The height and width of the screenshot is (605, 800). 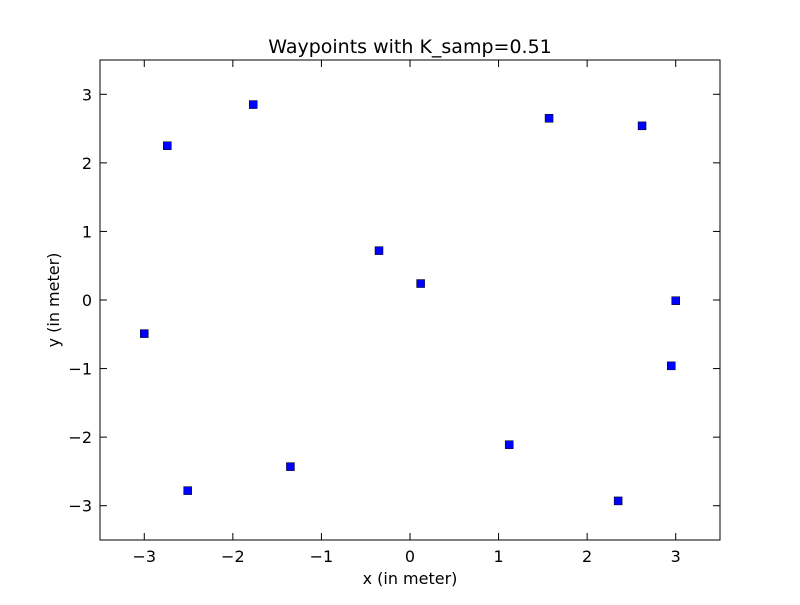 What do you see at coordinates (410, 556) in the screenshot?
I see `x-tick-label: 0` at bounding box center [410, 556].